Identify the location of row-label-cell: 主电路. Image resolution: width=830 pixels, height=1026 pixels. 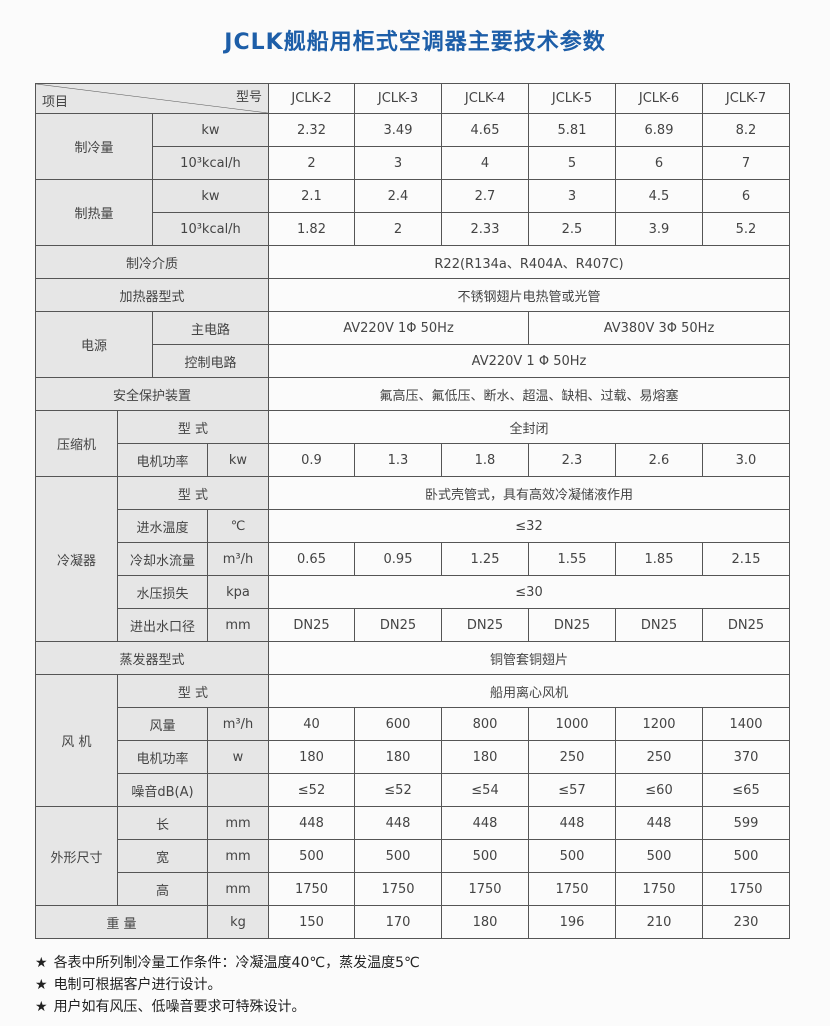
(210, 328).